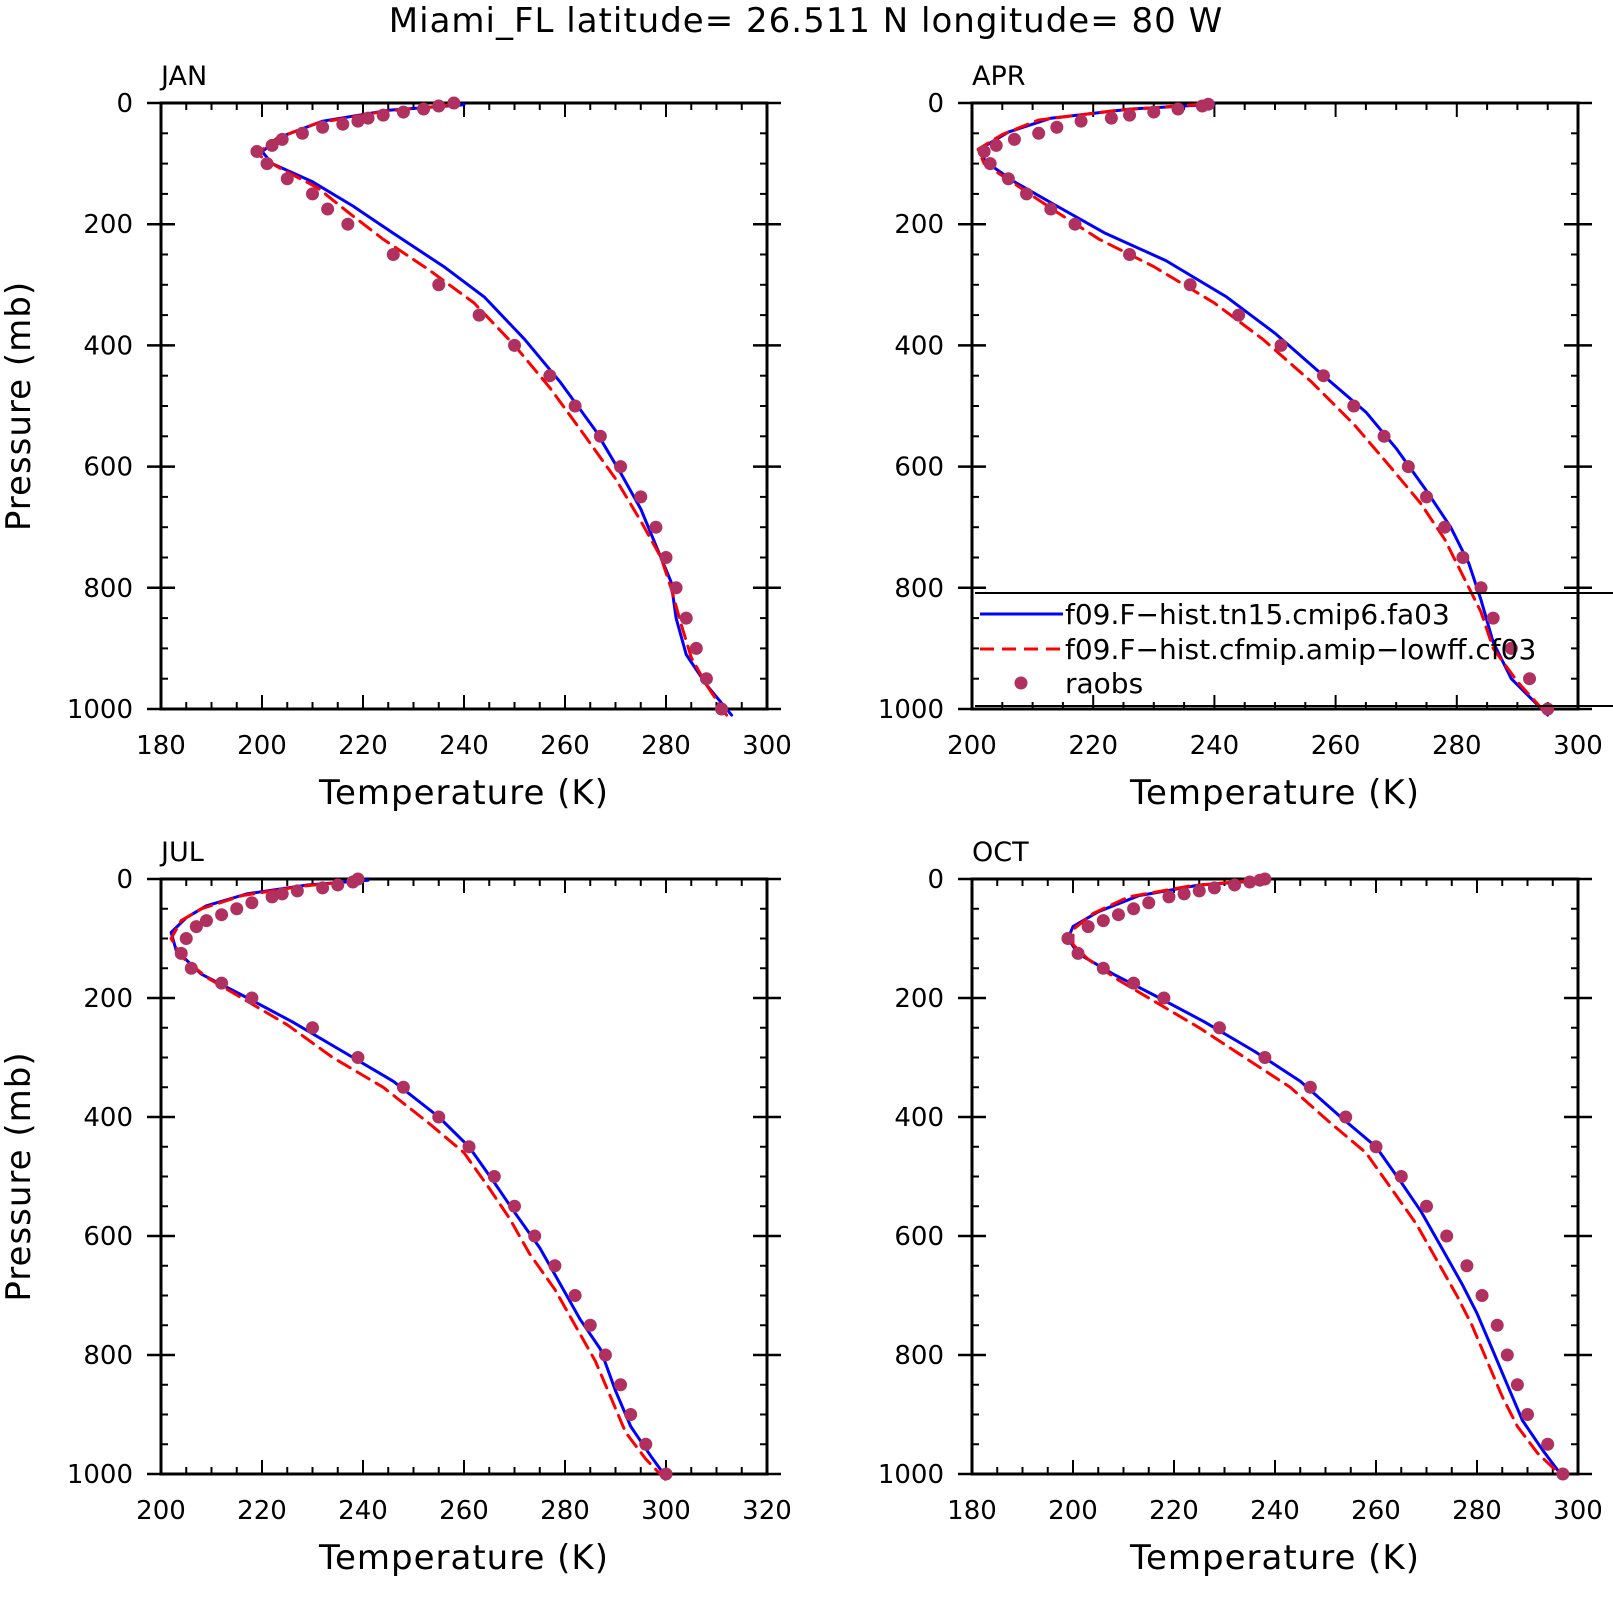 The width and height of the screenshot is (1613, 1600). I want to click on series-line-cf03, so click(1318, 1178).